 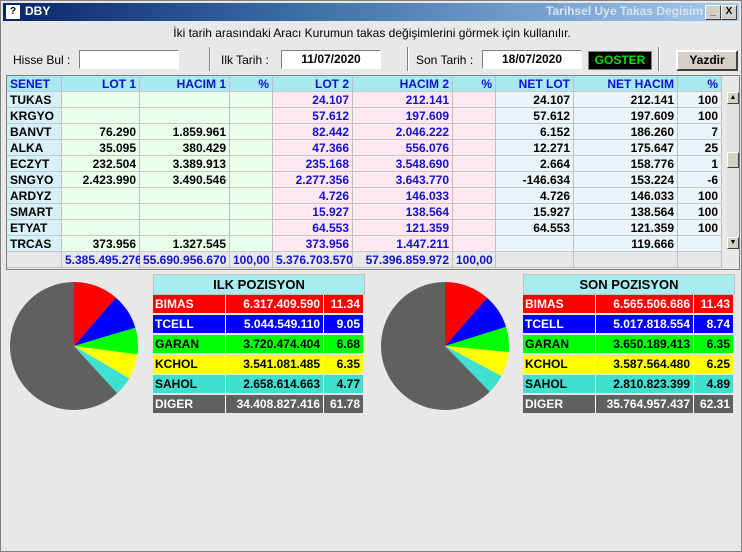 What do you see at coordinates (185, 244) in the screenshot?
I see `table-cell: 1.327.545` at bounding box center [185, 244].